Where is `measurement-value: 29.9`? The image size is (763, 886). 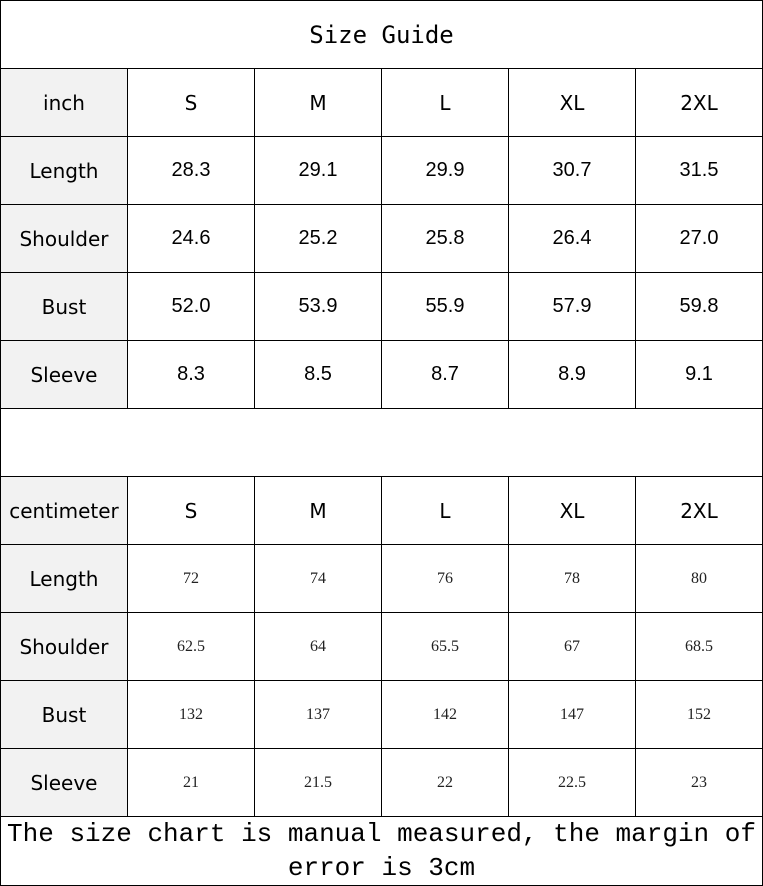
measurement-value: 29.9 is located at coordinates (445, 170).